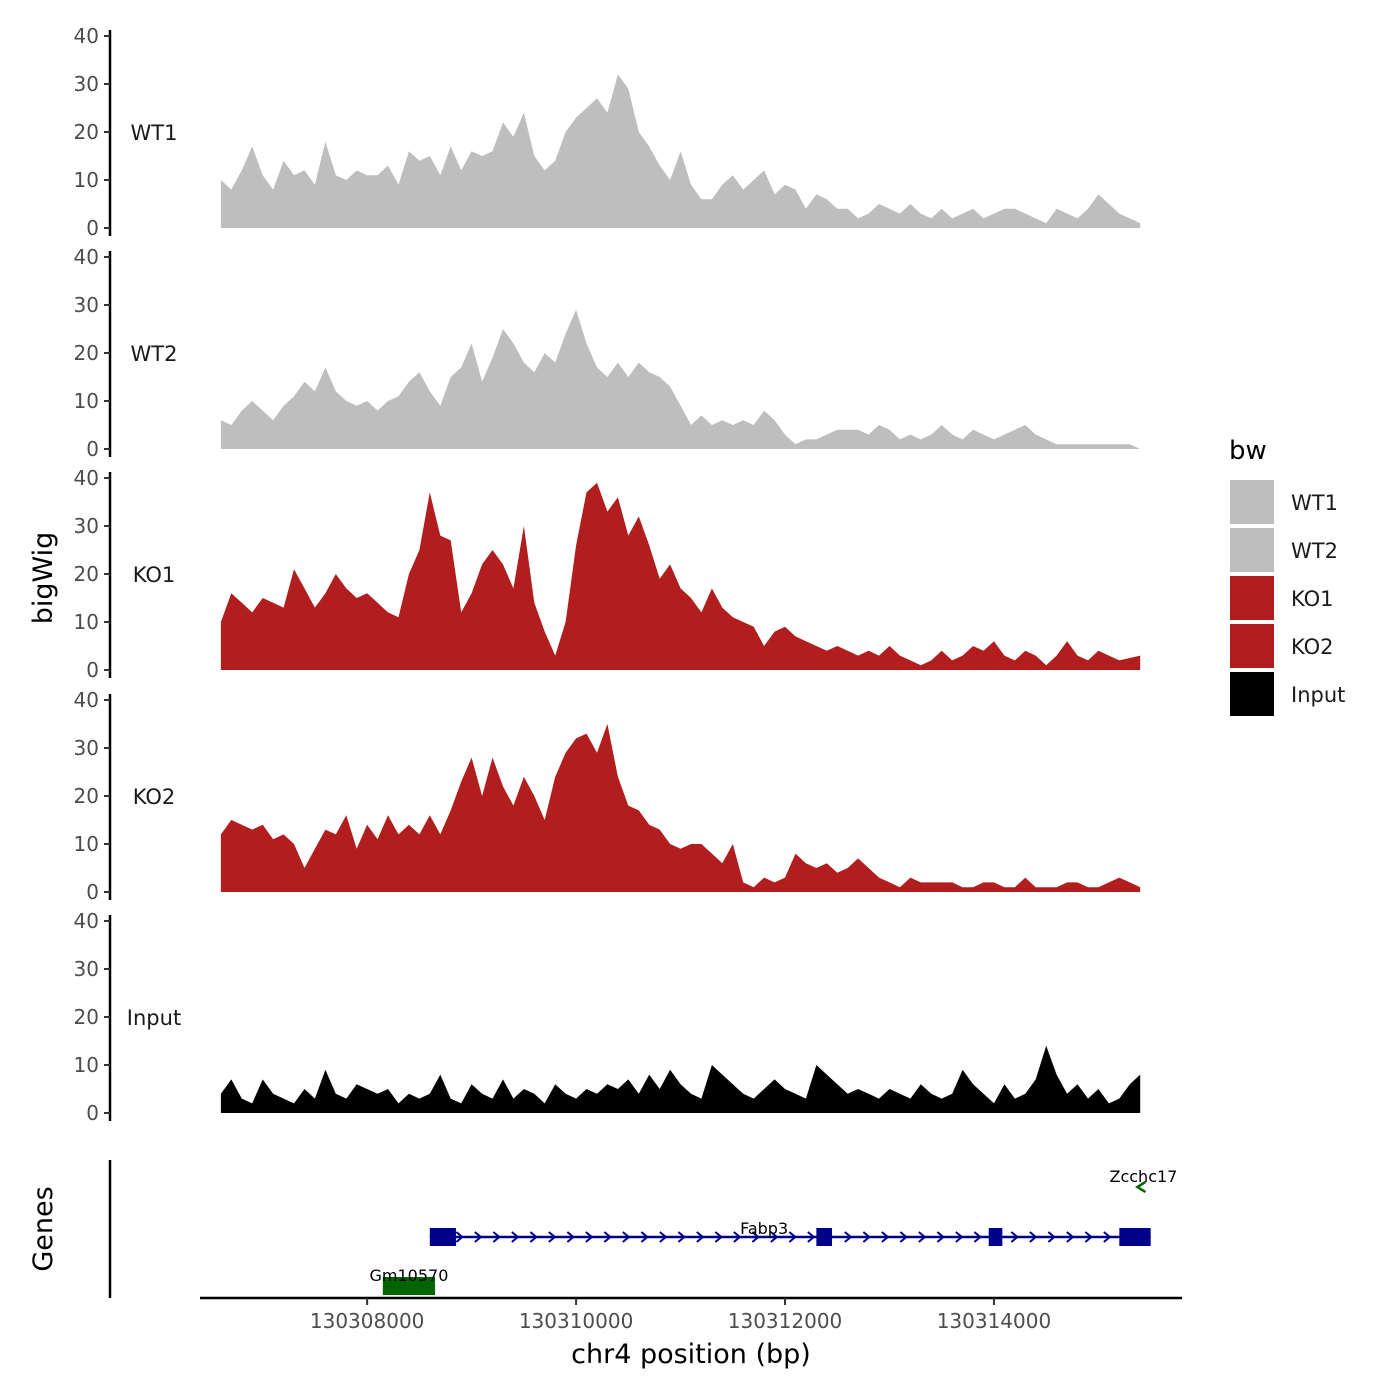  I want to click on track-label: KO1, so click(154, 575).